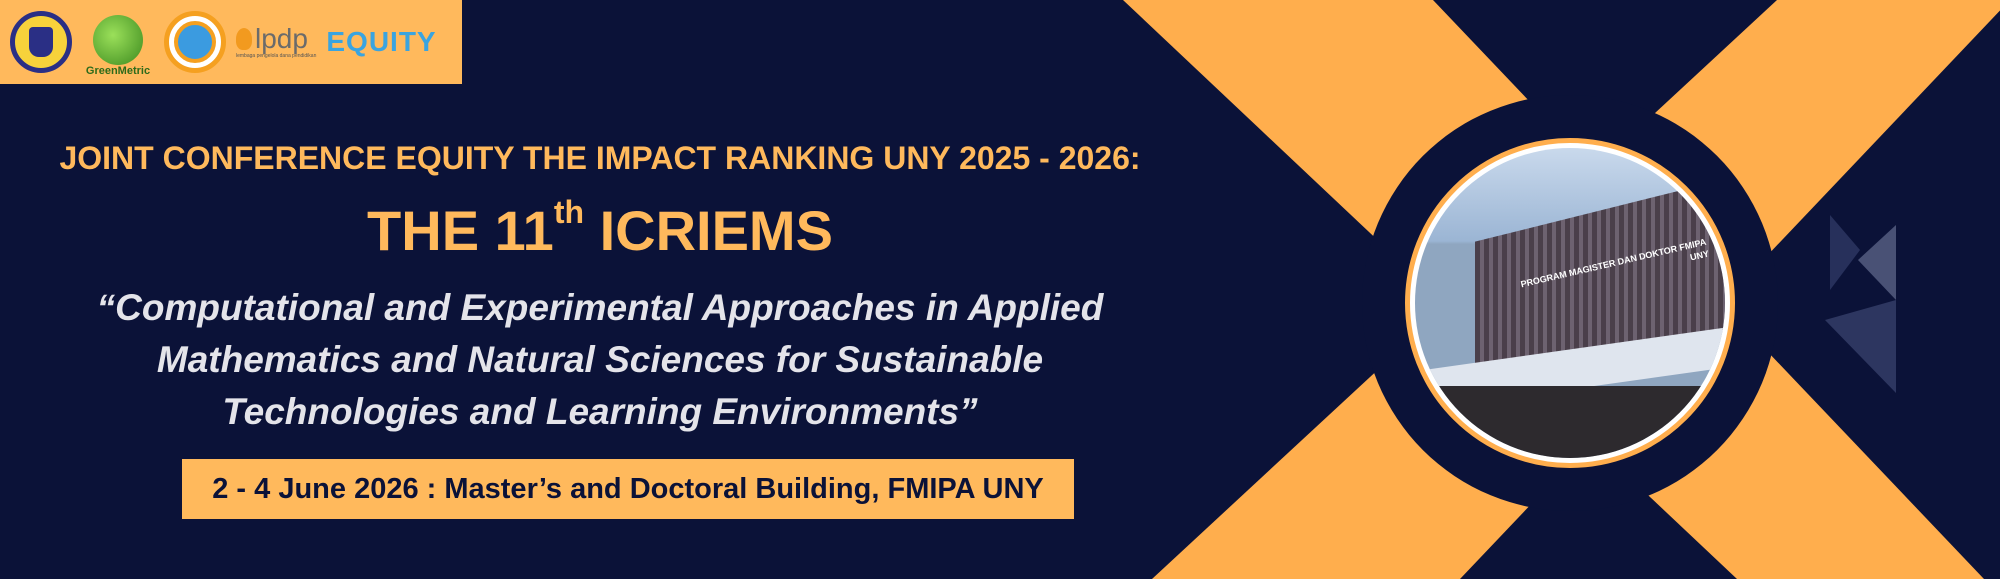 Image resolution: width=2000 pixels, height=579 pixels. What do you see at coordinates (460, 230) in the screenshot?
I see `title-prefix: THE 11` at bounding box center [460, 230].